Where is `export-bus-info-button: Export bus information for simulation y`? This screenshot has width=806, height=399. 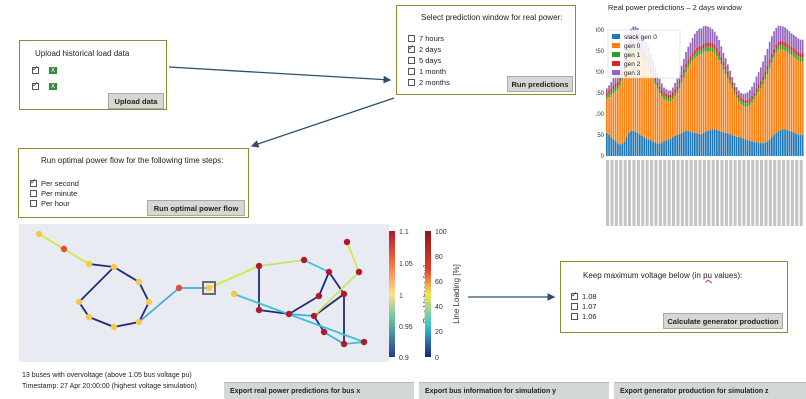 export-bus-info-button: Export bus information for simulation y is located at coordinates (514, 390).